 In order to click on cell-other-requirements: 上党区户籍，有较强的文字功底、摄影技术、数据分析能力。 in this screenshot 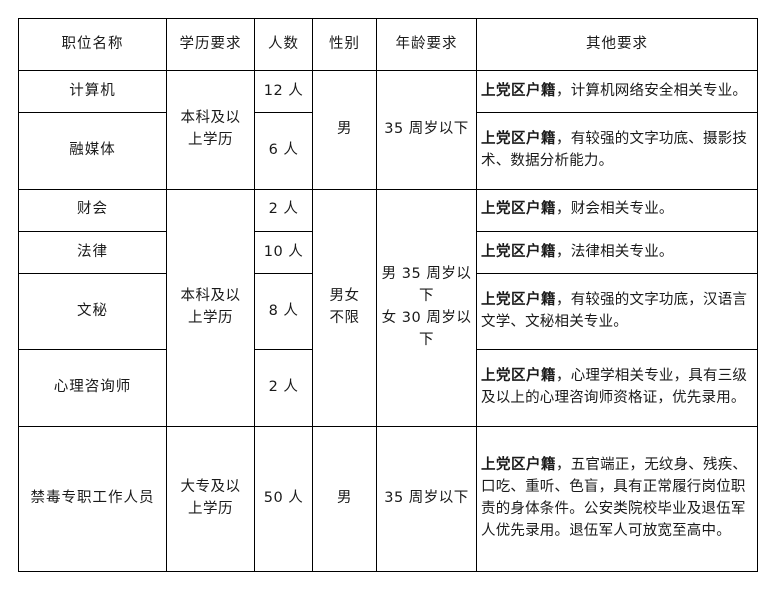, I will do `click(617, 151)`.